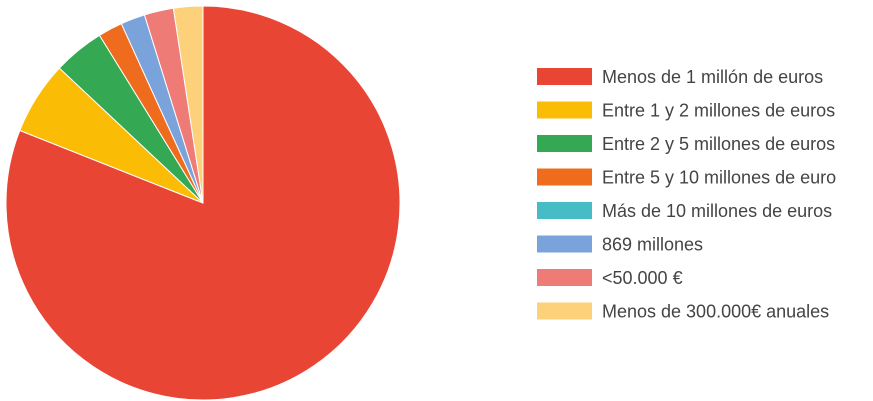 This screenshot has height=401, width=873. What do you see at coordinates (719, 178) in the screenshot?
I see `legend-label-3: Entre 5 y 10 millones de euro` at bounding box center [719, 178].